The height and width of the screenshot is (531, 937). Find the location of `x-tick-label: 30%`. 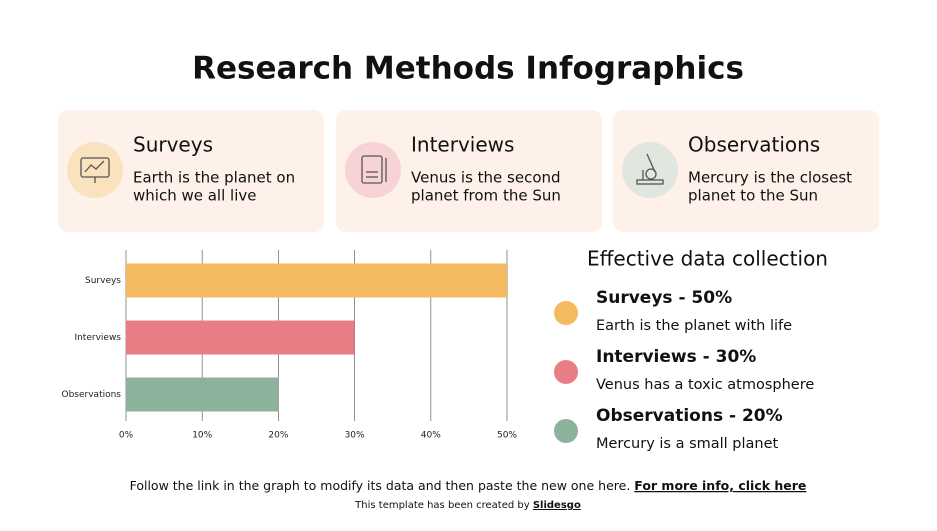

x-tick-label: 30% is located at coordinates (355, 436).